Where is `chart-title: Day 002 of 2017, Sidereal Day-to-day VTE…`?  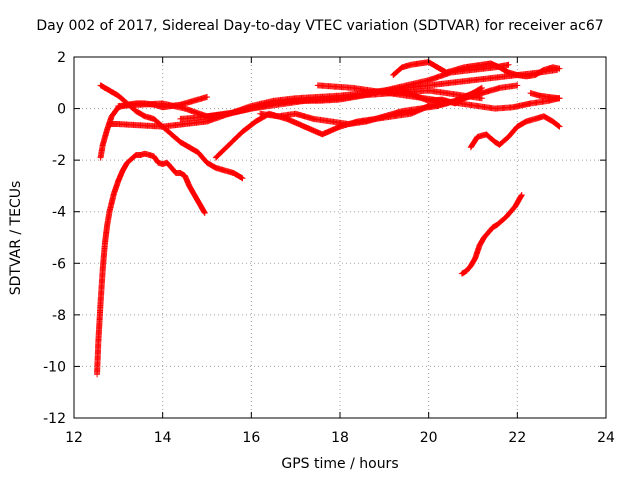
chart-title: Day 002 of 2017, Sidereal Day-to-day VTE… is located at coordinates (320, 26).